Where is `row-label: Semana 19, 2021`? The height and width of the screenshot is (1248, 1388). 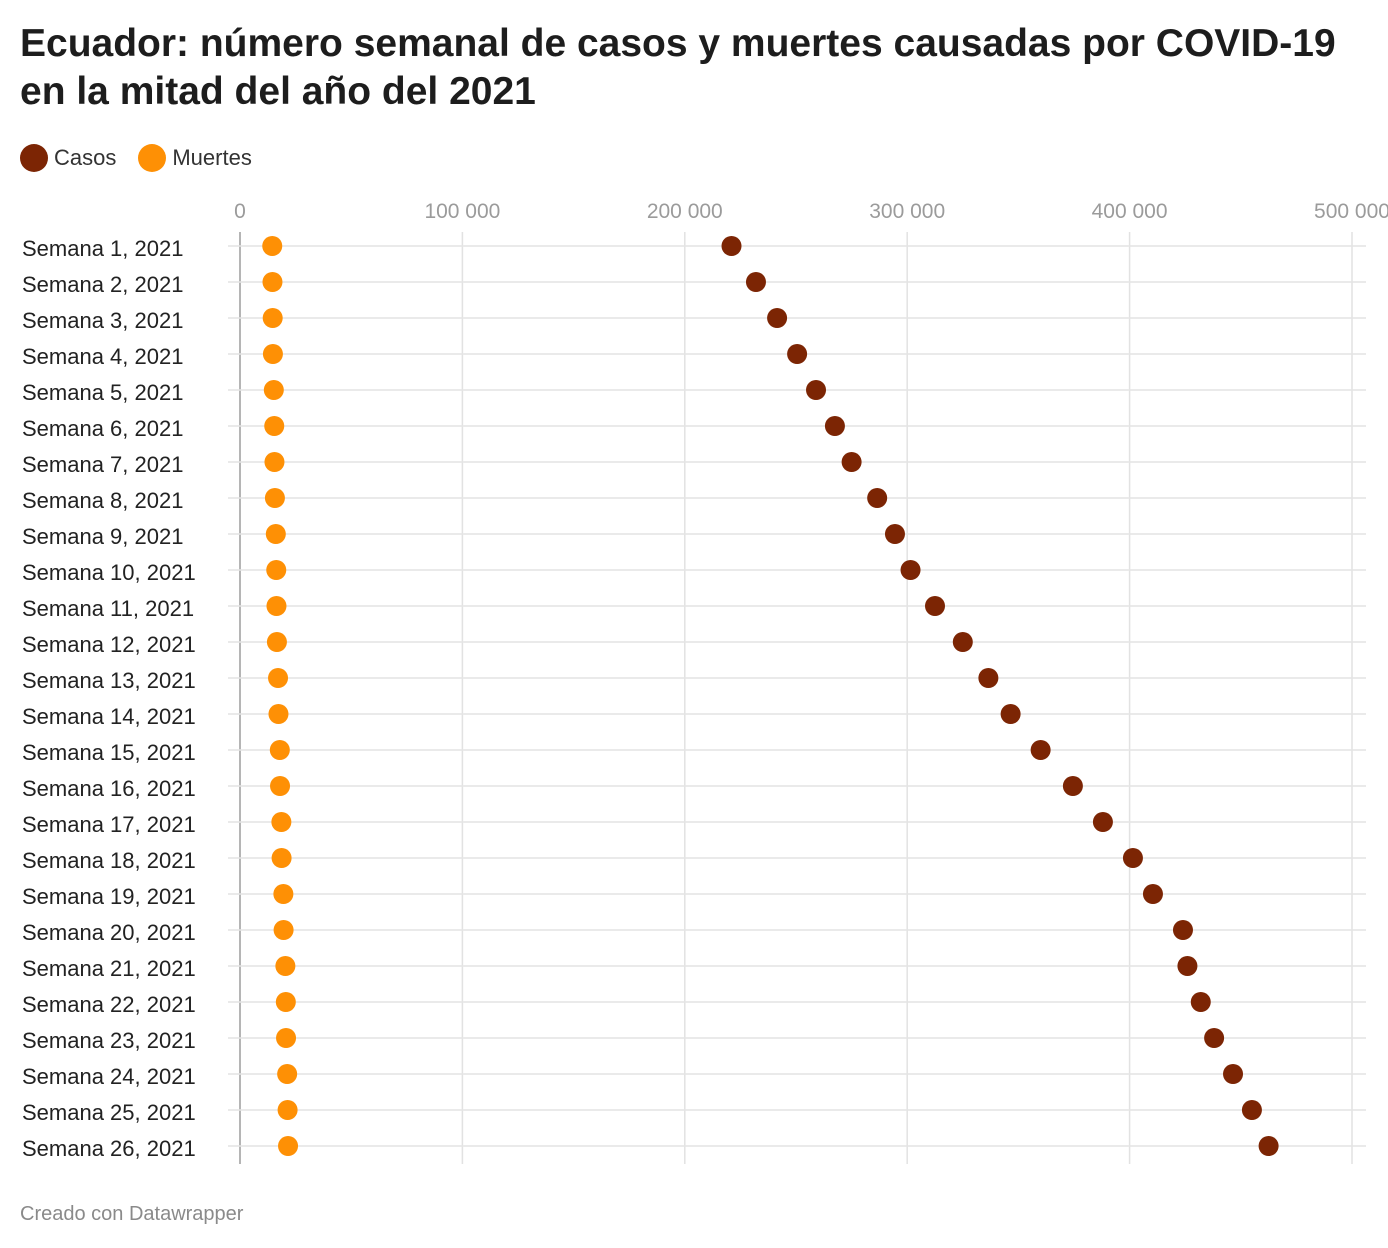 row-label: Semana 19, 2021 is located at coordinates (109, 896).